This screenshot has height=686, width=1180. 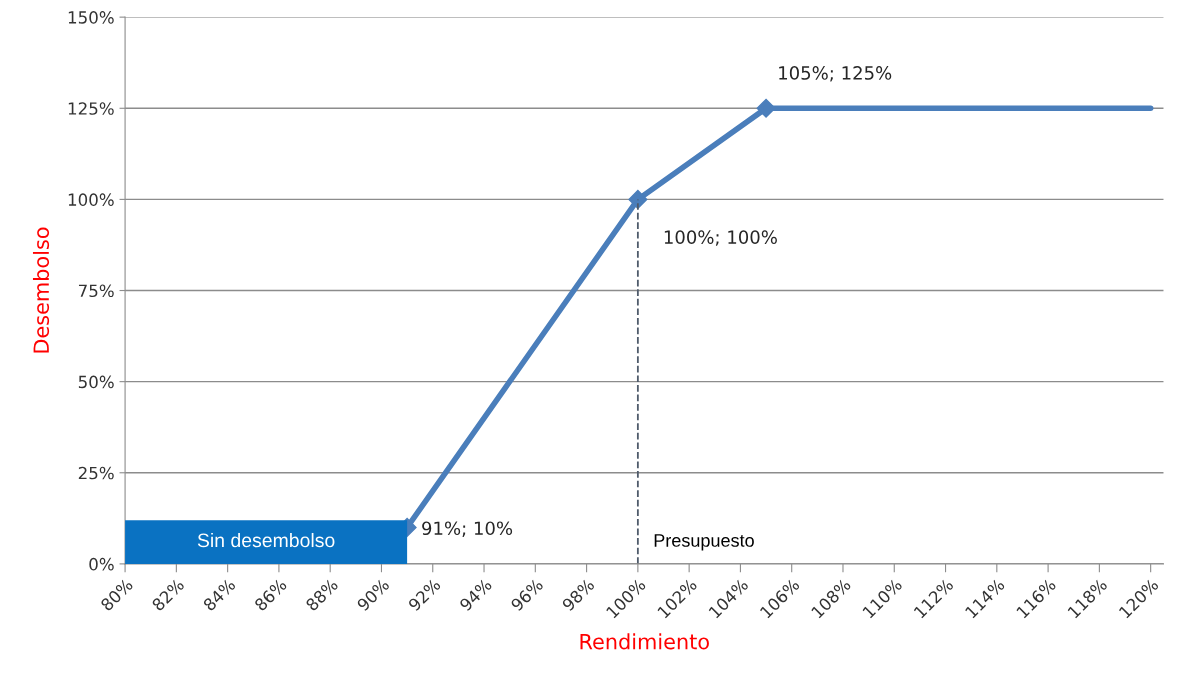 What do you see at coordinates (91, 17) in the screenshot?
I see `y-tick-label: 150%` at bounding box center [91, 17].